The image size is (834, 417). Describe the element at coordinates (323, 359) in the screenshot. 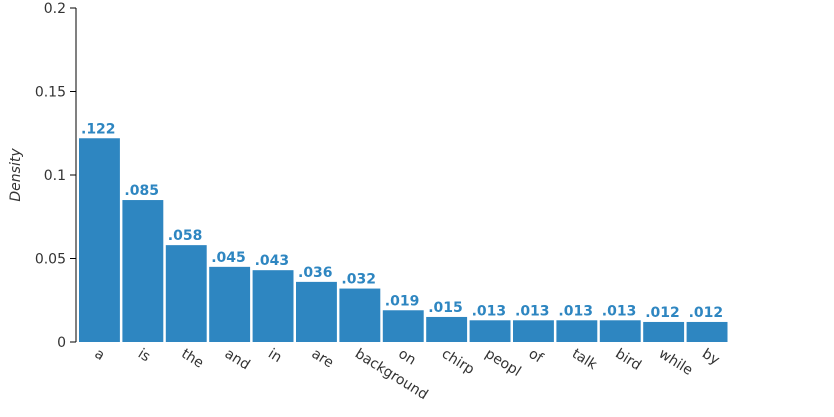

I see `x-tick-label: are` at that location.